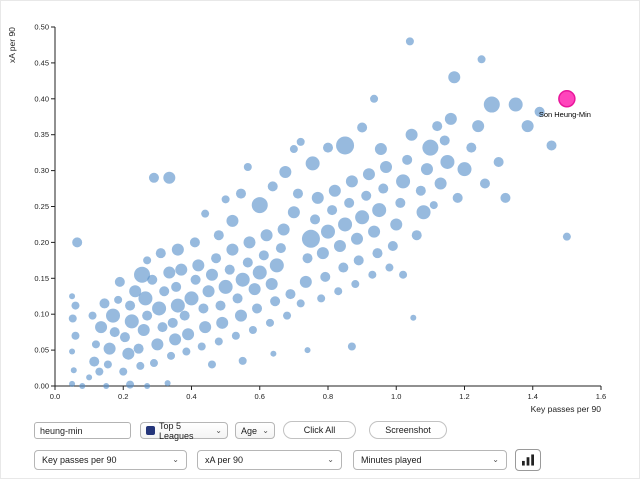 The image size is (640, 479). What do you see at coordinates (269, 460) in the screenshot?
I see `y-metric-select: xA per 90 ⌄` at bounding box center [269, 460].